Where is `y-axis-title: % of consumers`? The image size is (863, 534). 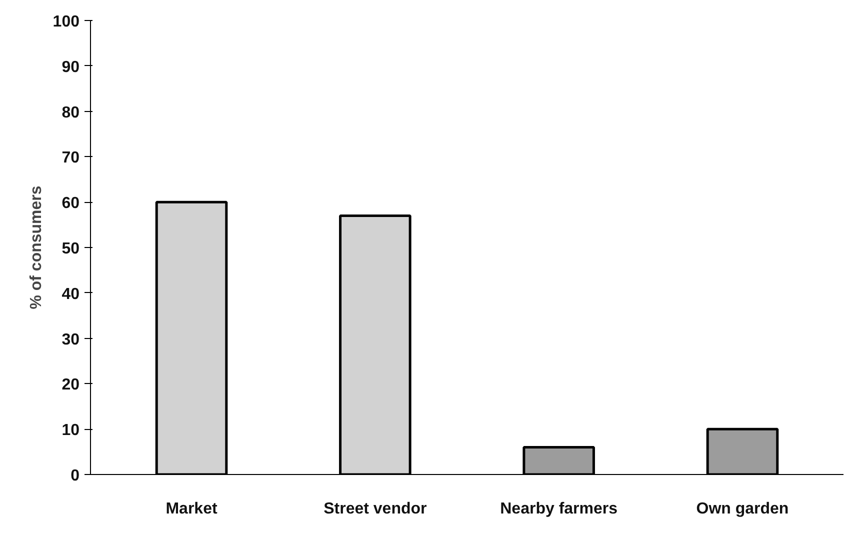 y-axis-title: % of consumers is located at coordinates (36, 248).